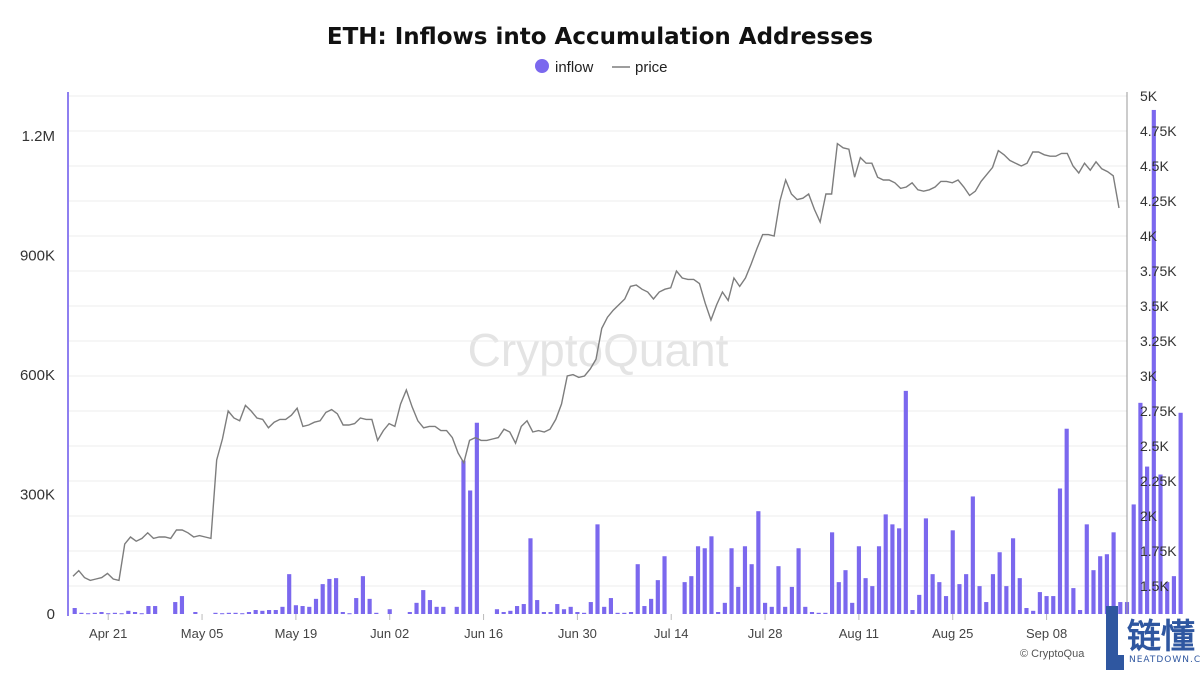 Image resolution: width=1200 pixels, height=675 pixels. What do you see at coordinates (38, 136) in the screenshot?
I see `left-tick-label: 1.2M` at bounding box center [38, 136].